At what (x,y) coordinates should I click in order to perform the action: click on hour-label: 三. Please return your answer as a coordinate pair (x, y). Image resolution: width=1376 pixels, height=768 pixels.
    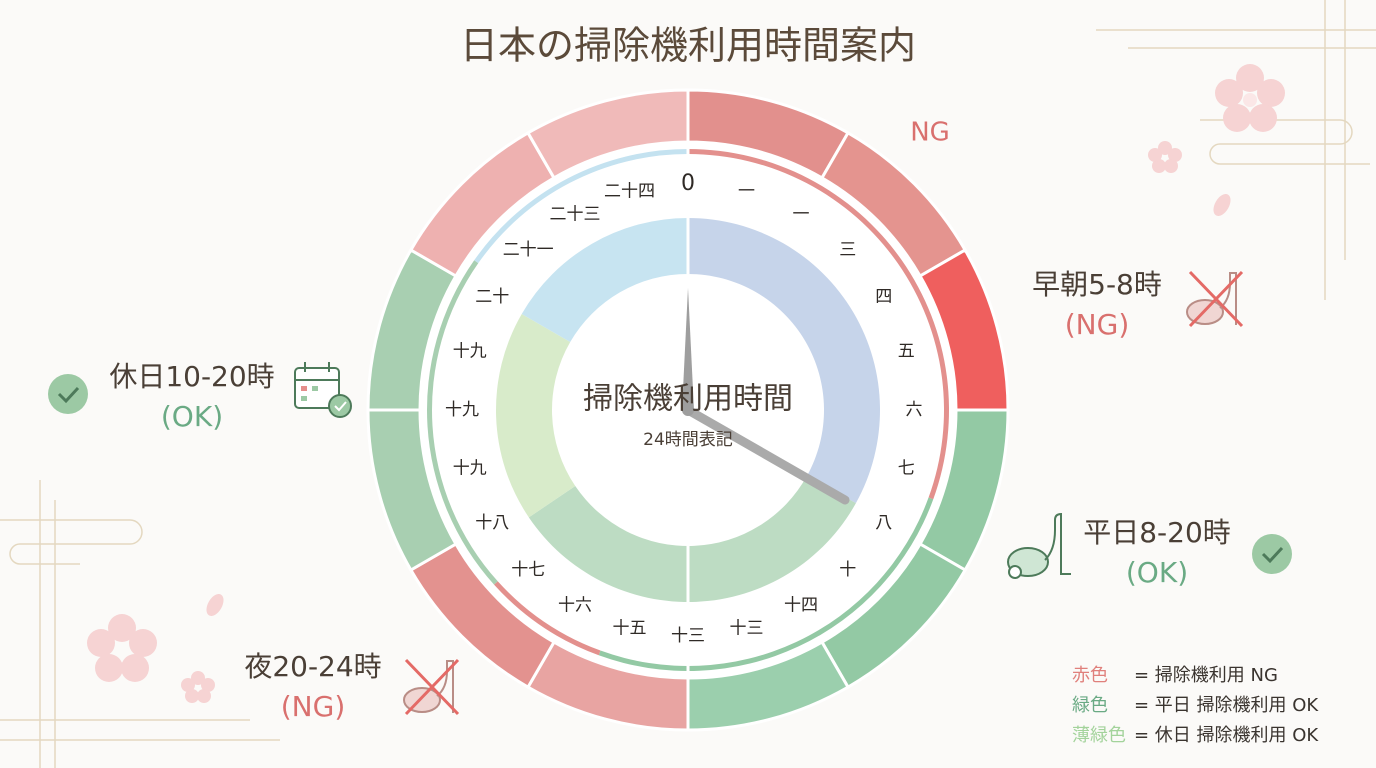
    Looking at the image, I should click on (847, 250).